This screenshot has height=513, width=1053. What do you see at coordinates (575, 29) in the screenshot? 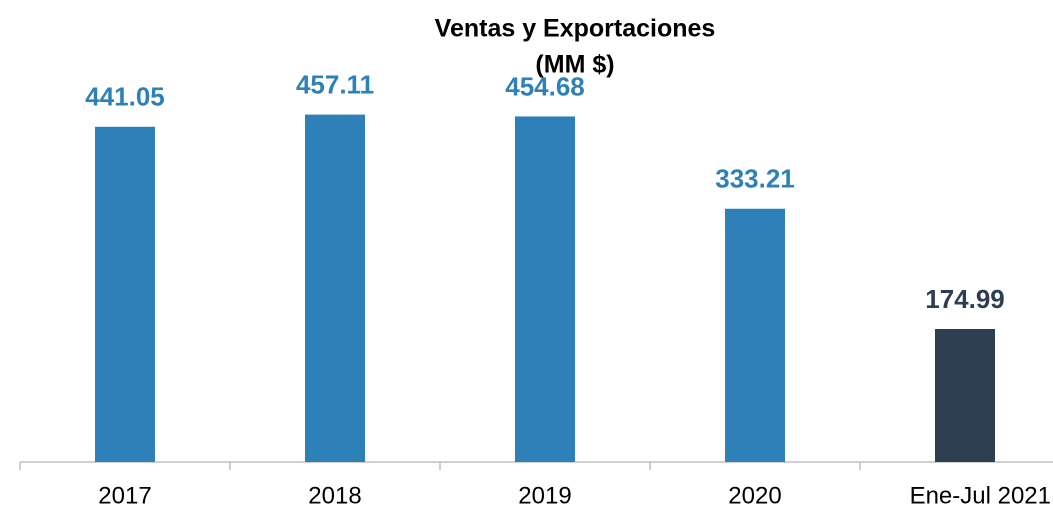
I see `chart-title: Ventas y Exportaciones` at bounding box center [575, 29].